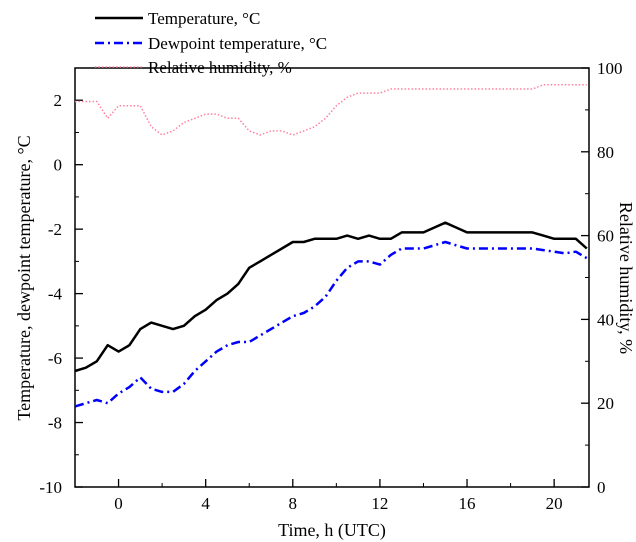 The width and height of the screenshot is (636, 542). What do you see at coordinates (626, 278) in the screenshot?
I see `right-y-axis-title: Relative humidity, %` at bounding box center [626, 278].